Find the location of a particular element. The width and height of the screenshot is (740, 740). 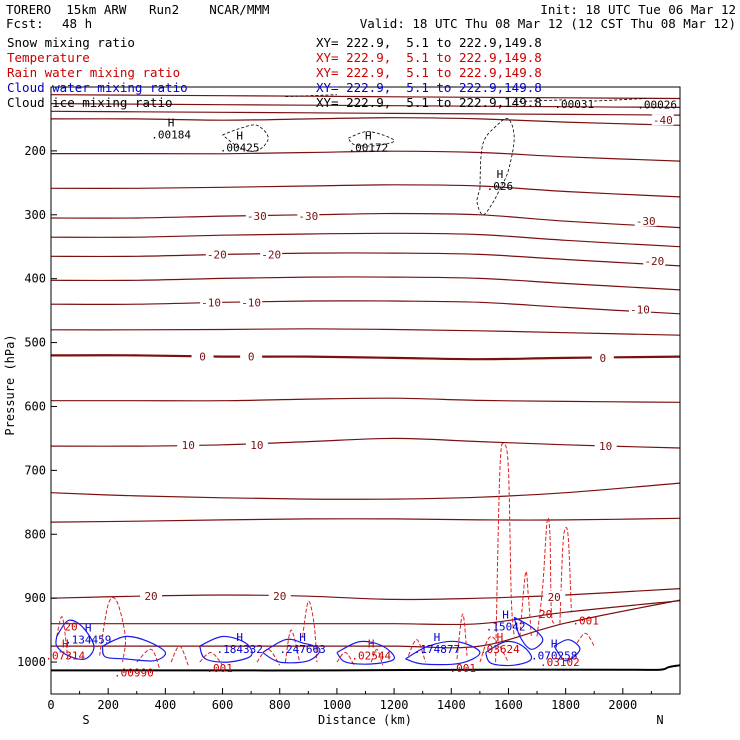

maximum-value: .02544 is located at coordinates (371, 655).